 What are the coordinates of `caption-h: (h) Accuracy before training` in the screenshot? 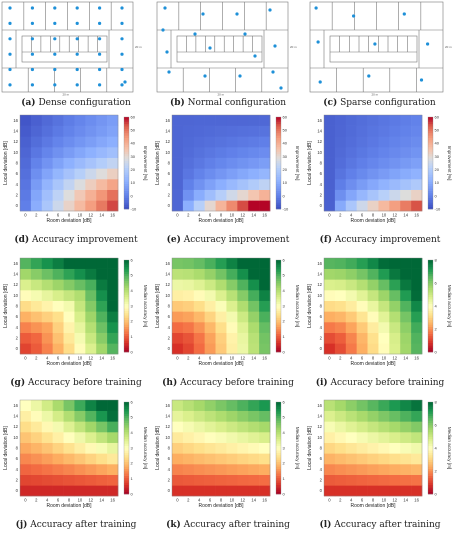 It's located at (228, 383).